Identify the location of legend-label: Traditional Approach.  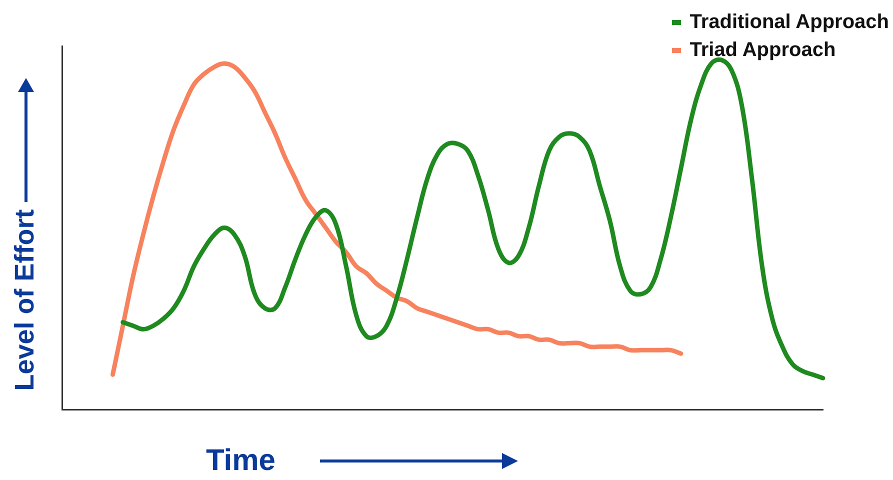
(789, 22).